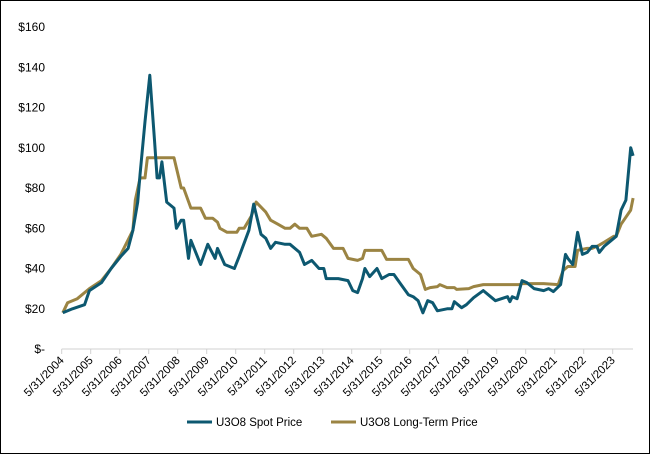 This screenshot has width=650, height=454. Describe the element at coordinates (419, 423) in the screenshot. I see `legend-label-long-term: U3O8 Long-Term Price` at that location.